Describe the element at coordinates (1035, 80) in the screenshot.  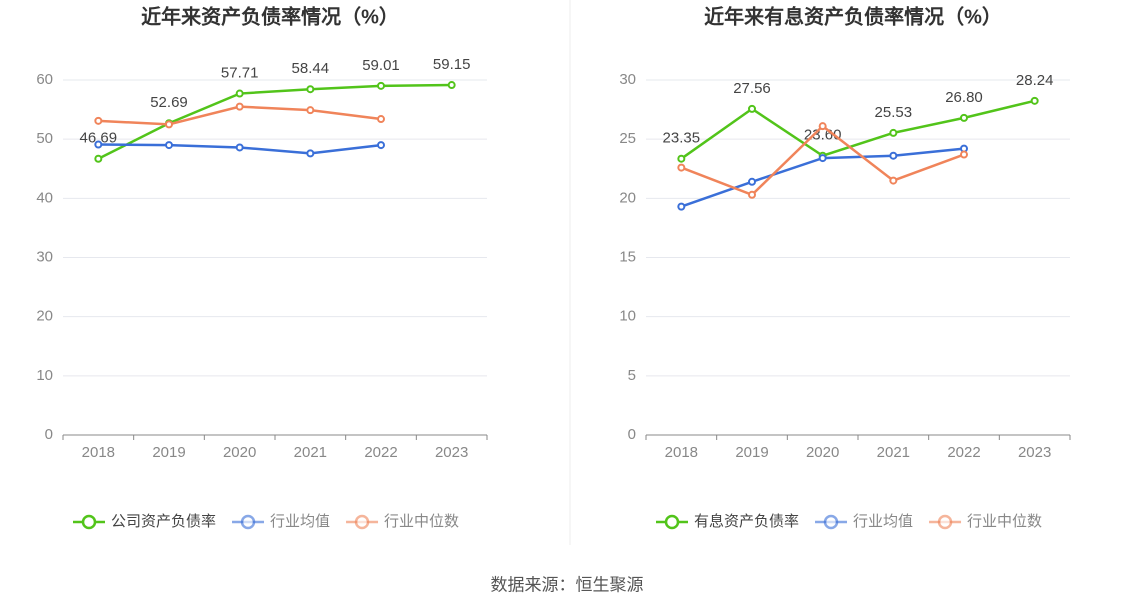
I see `data-label: 28.24` at that location.